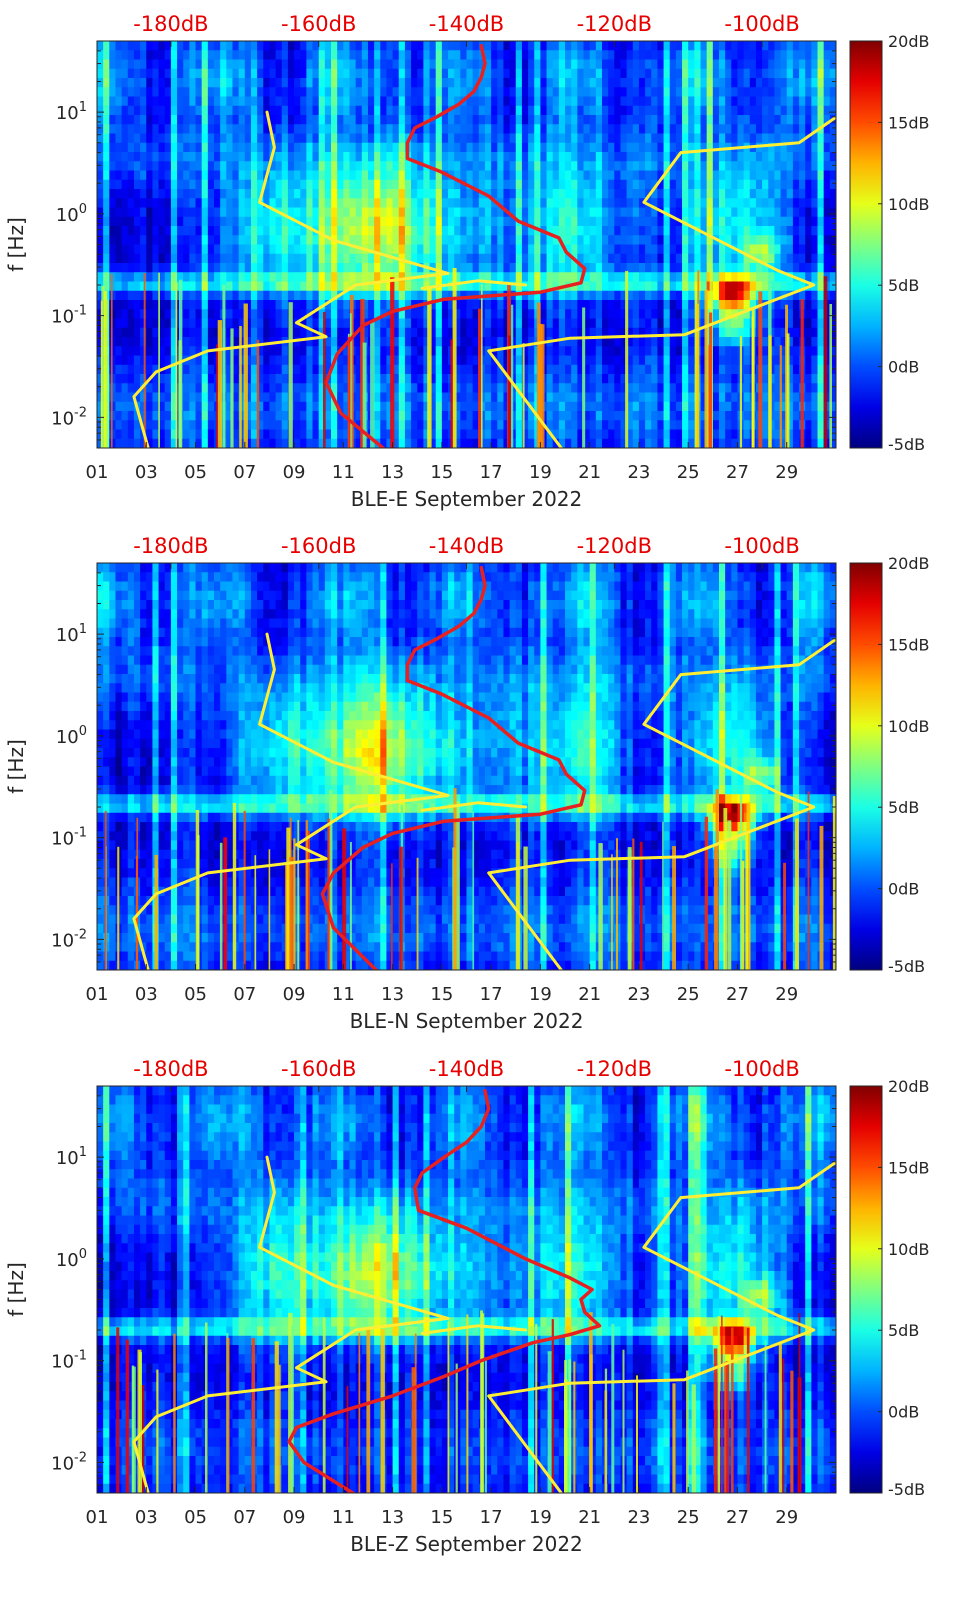 The image size is (962, 1599). I want to click on top-tick-label: -180dB, so click(170, 24).